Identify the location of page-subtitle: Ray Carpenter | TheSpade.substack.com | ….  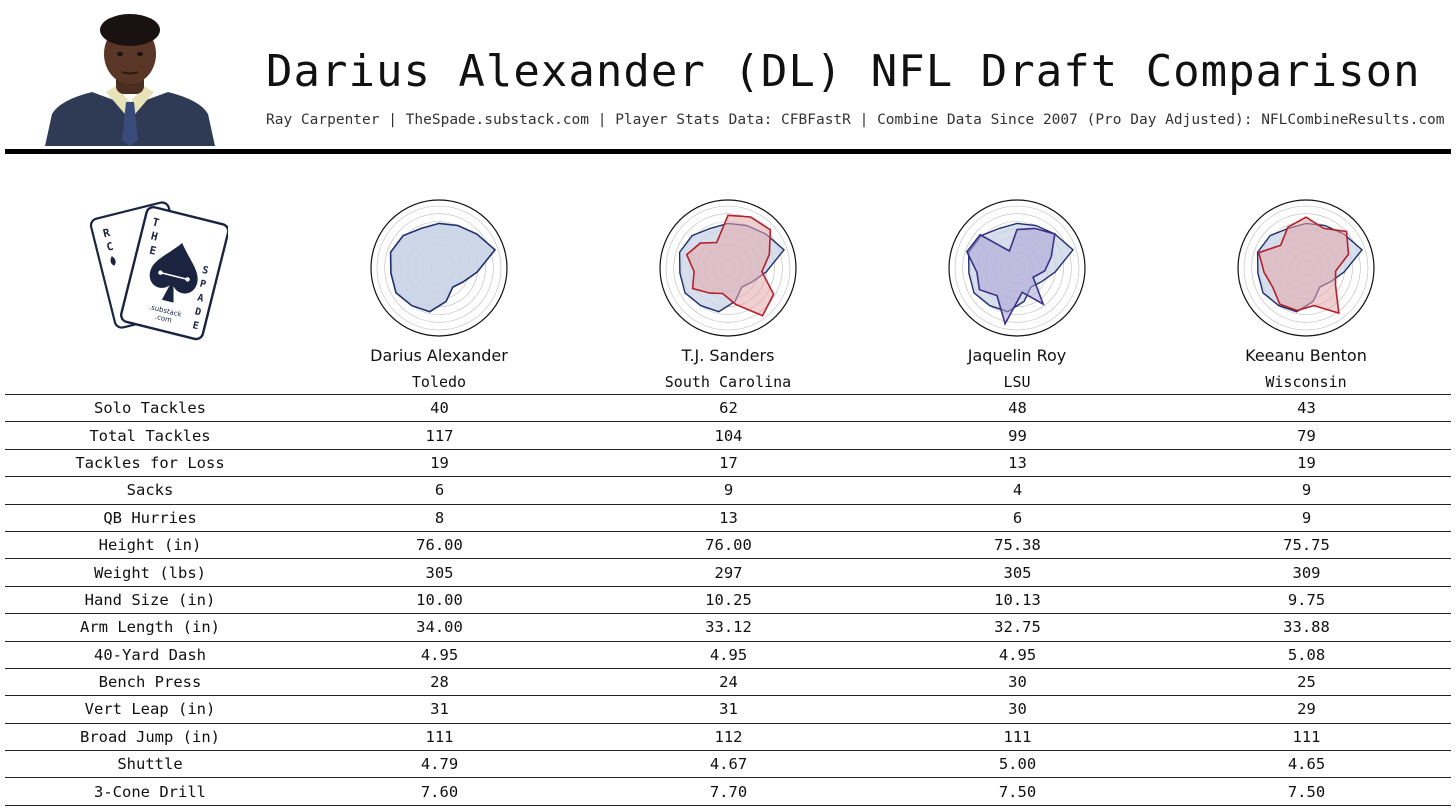
(855, 120).